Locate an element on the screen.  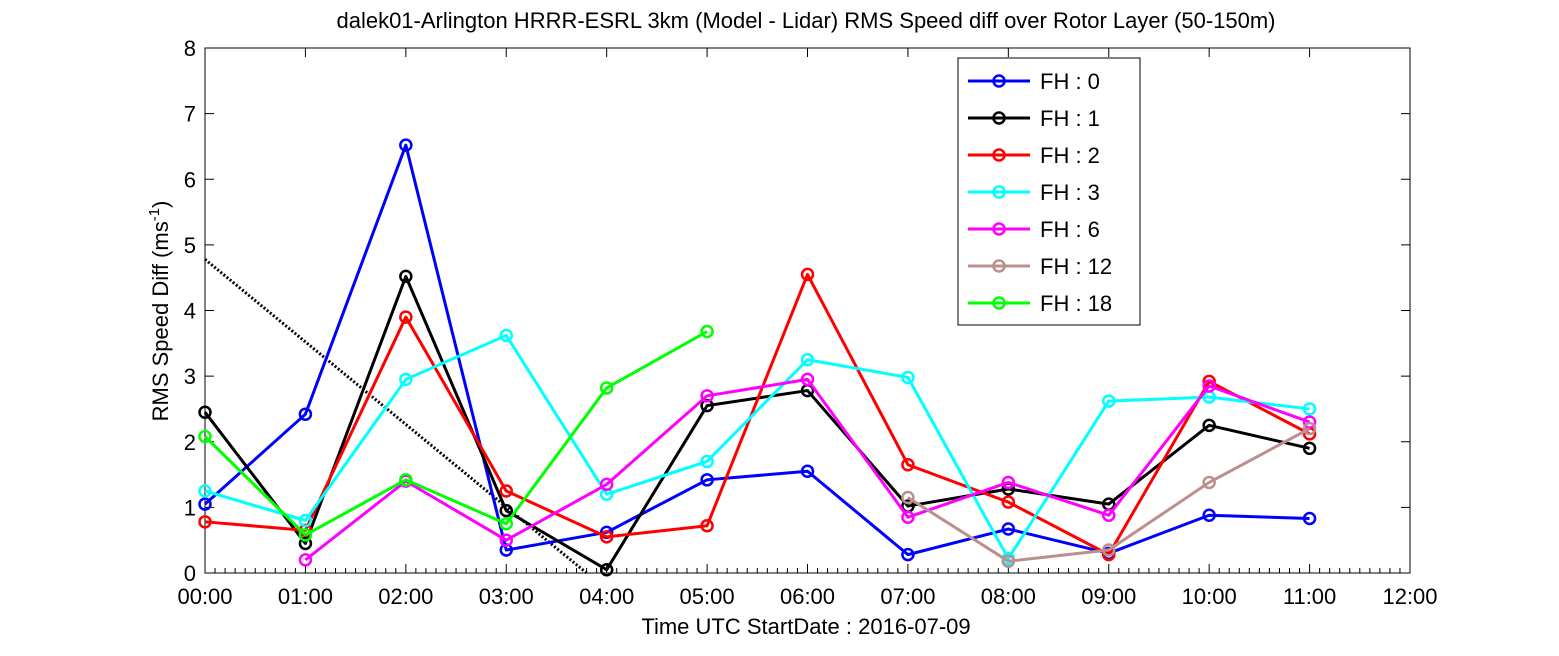
x-tick-label: 11:00 is located at coordinates (1309, 596).